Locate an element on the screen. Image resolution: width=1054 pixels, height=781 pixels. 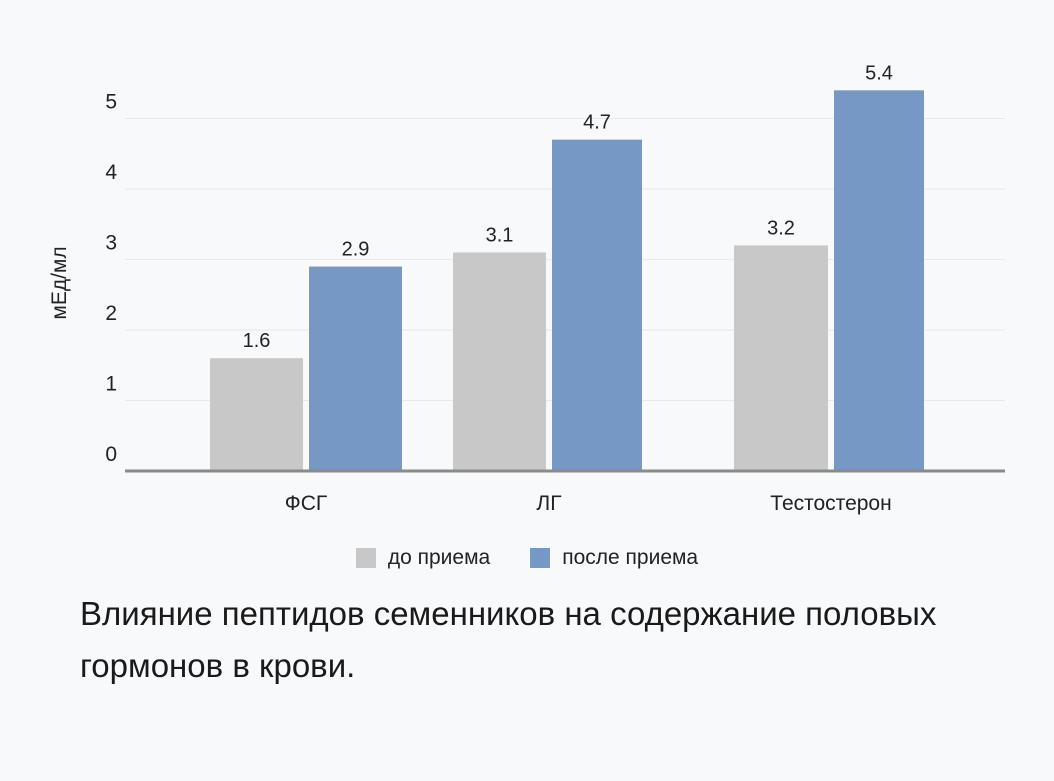
data-label: 3.1 is located at coordinates (500, 235).